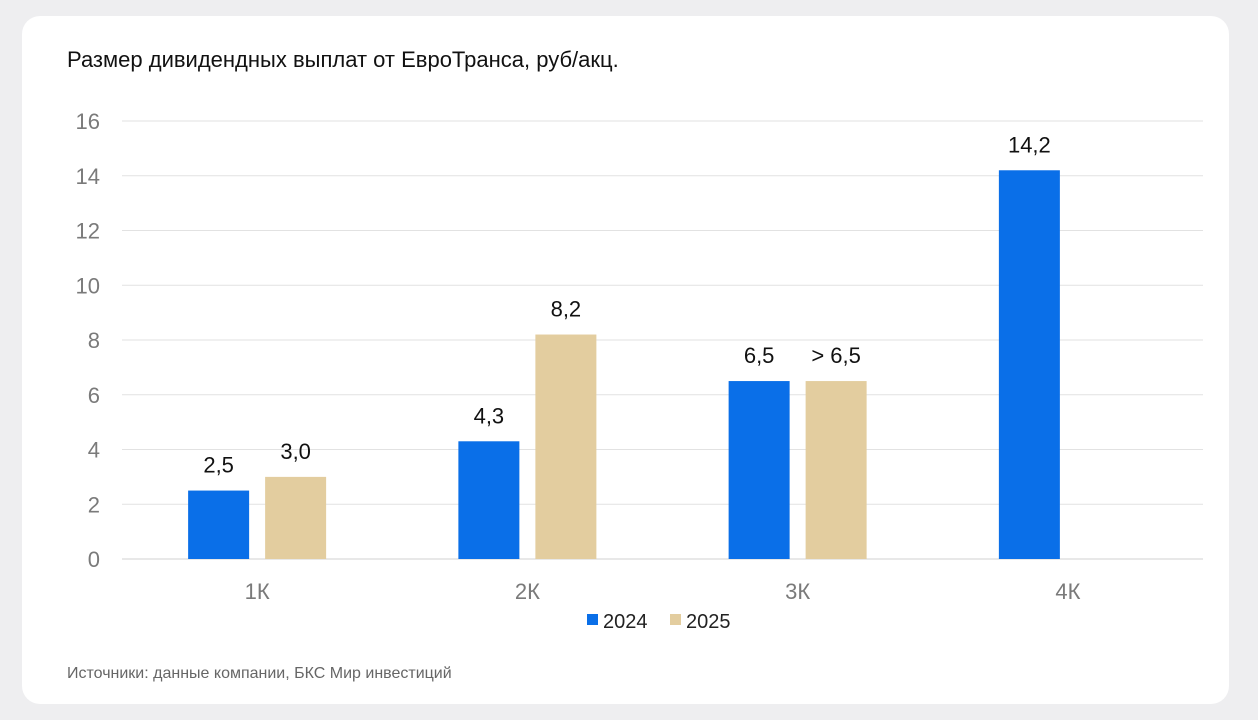  Describe the element at coordinates (592, 619) in the screenshot. I see `legend-swatch-2024` at that location.